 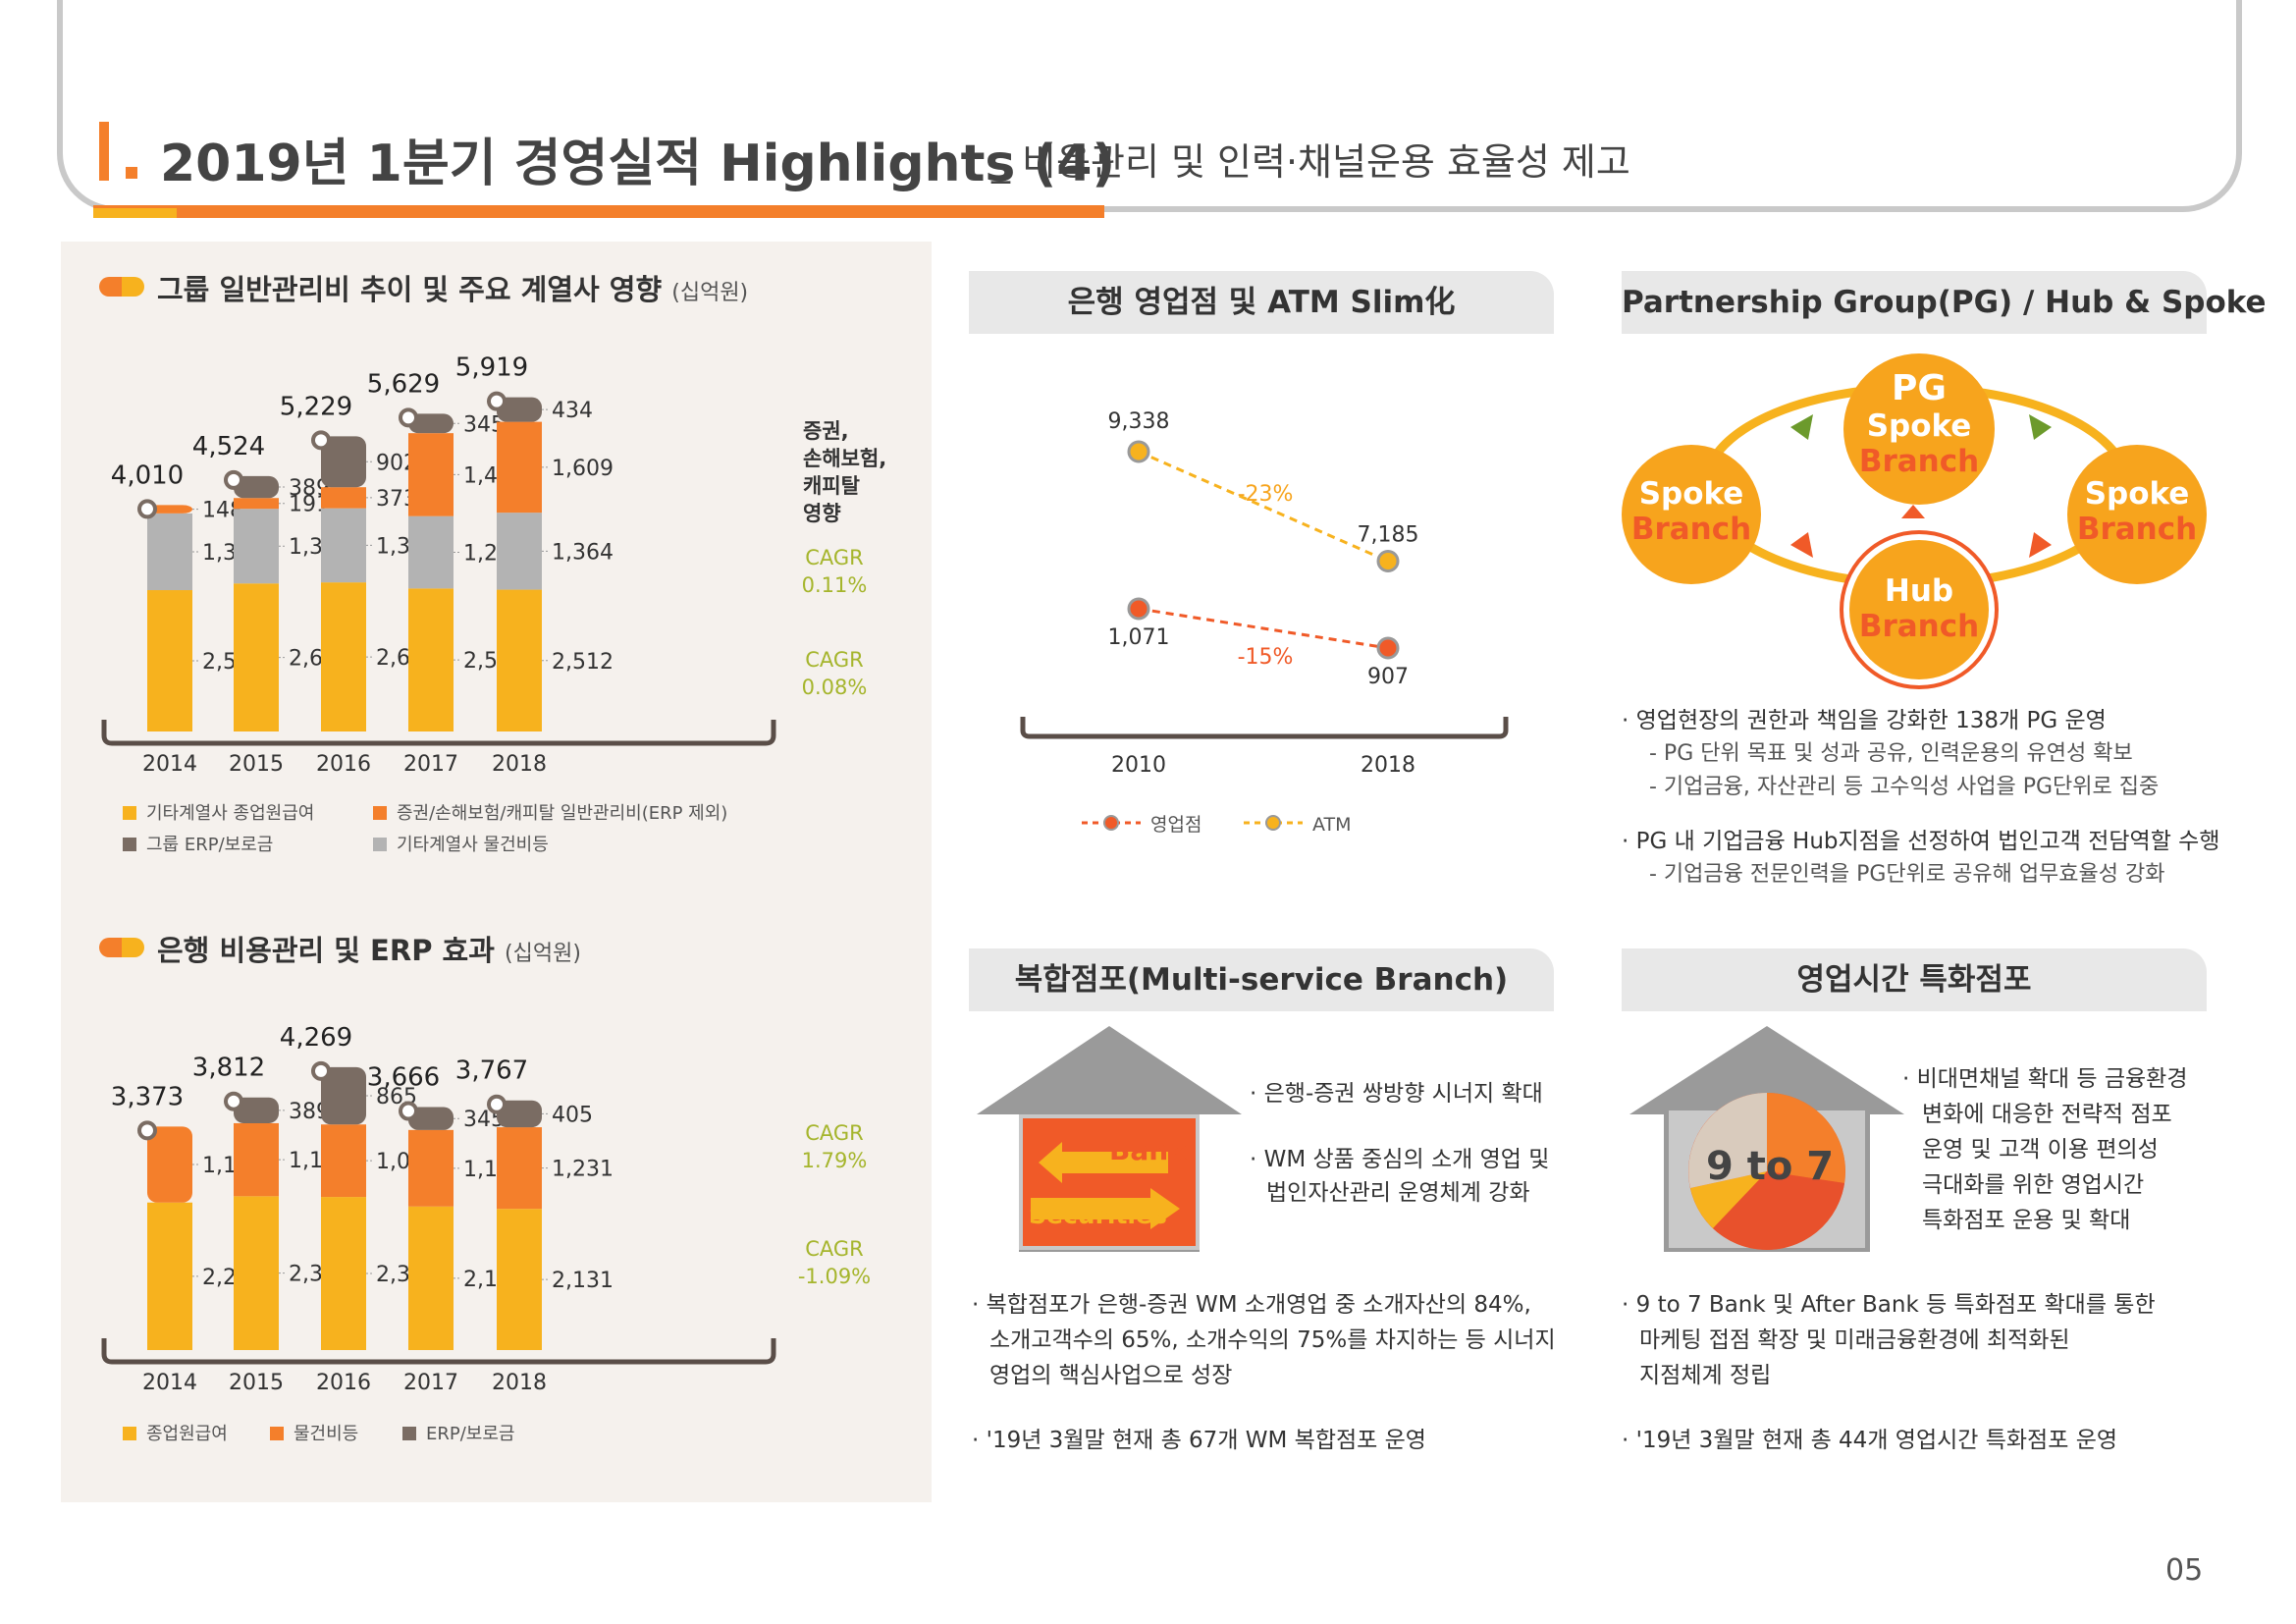 I want to click on header-underline-orange, so click(x=599, y=211).